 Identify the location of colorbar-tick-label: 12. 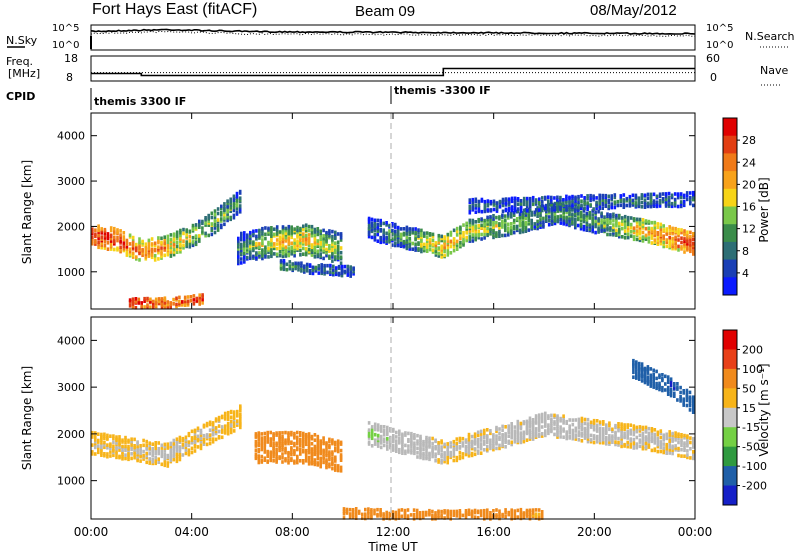
(749, 229).